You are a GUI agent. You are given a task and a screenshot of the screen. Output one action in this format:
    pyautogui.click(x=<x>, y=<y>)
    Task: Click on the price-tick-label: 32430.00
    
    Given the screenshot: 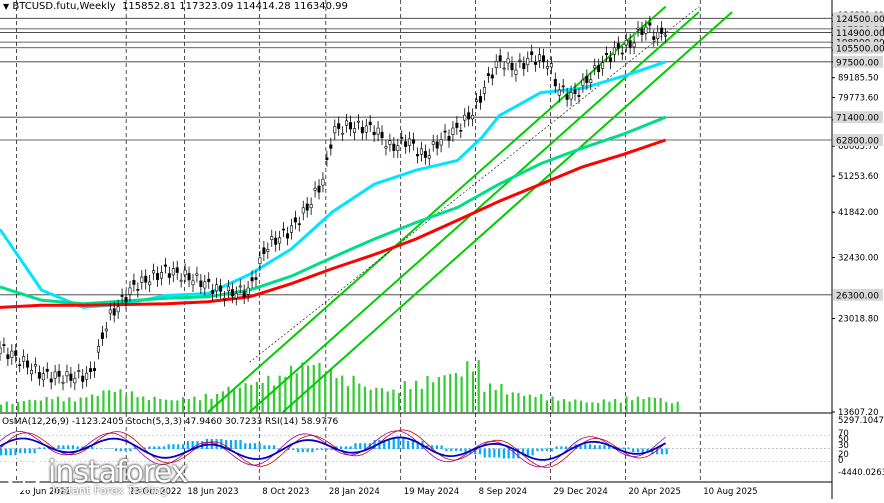 What is the action you would take?
    pyautogui.click(x=858, y=259)
    